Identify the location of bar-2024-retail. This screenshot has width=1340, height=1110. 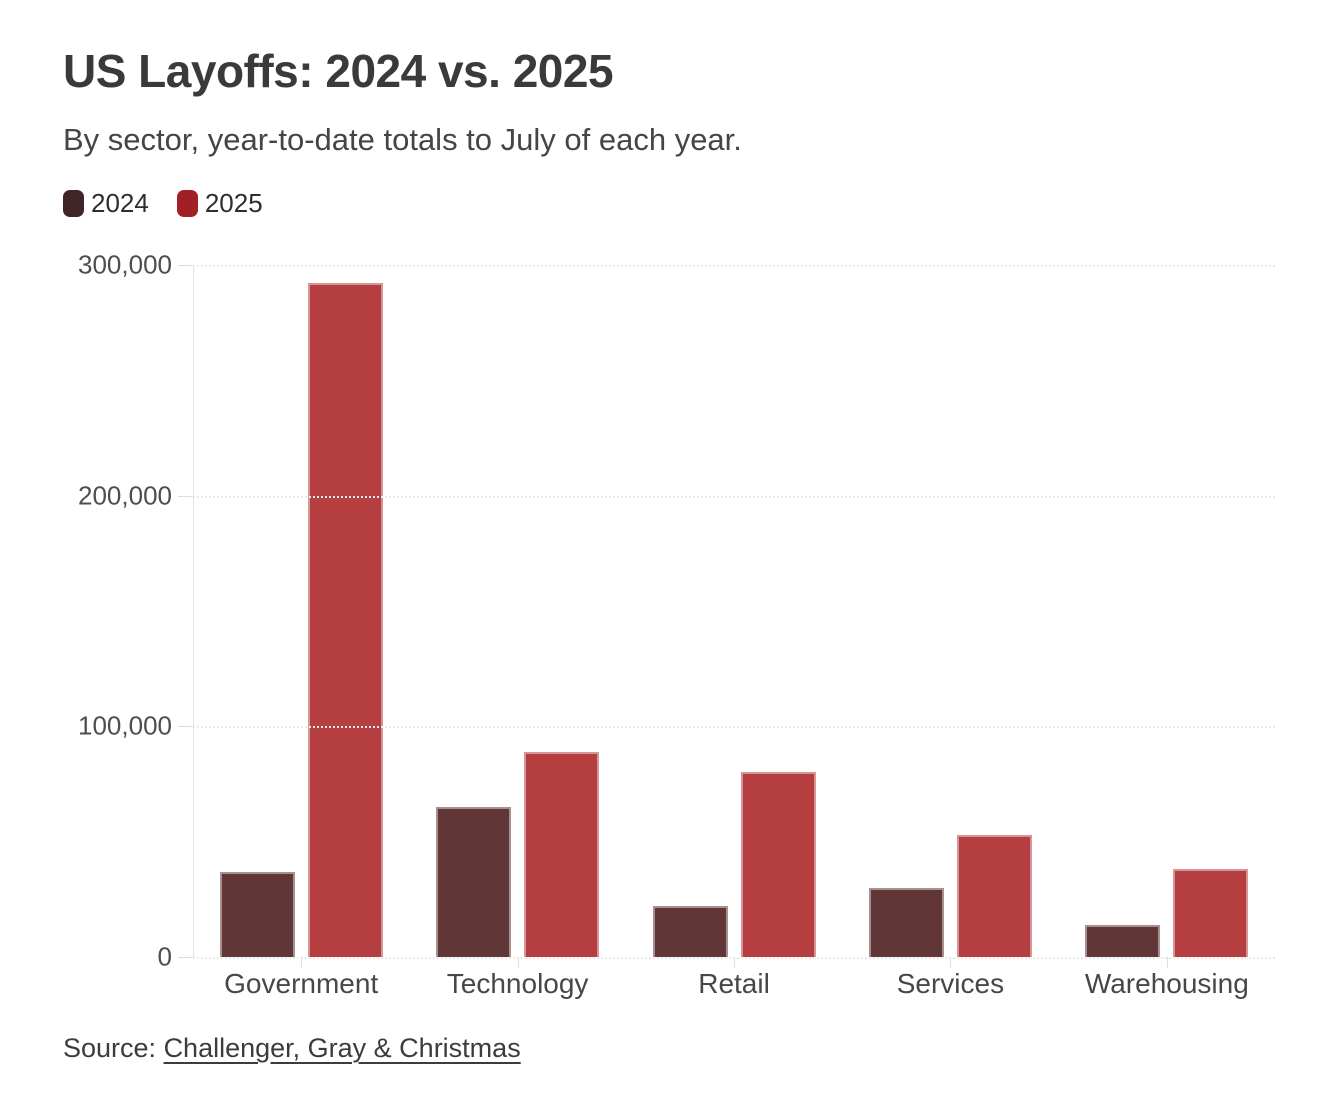
(690, 931).